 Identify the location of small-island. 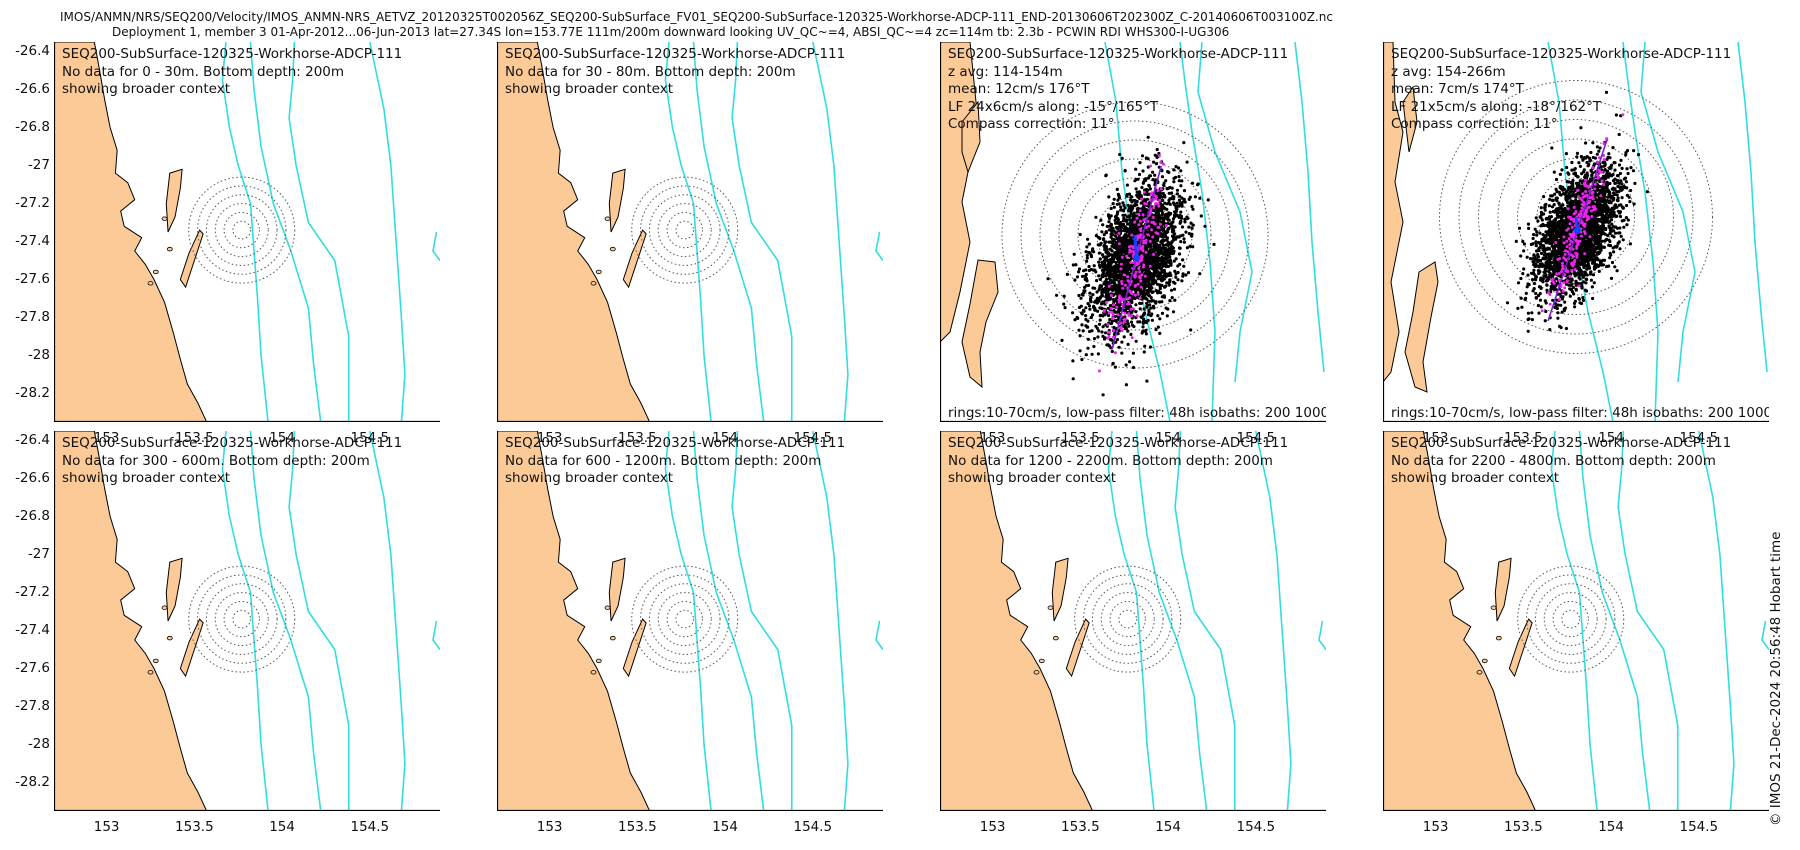
(593, 283).